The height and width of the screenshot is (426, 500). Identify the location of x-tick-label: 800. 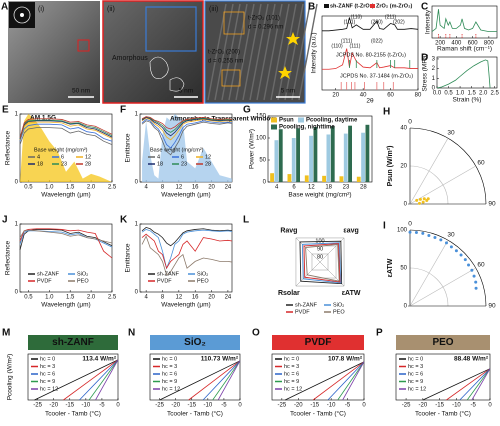
(489, 44).